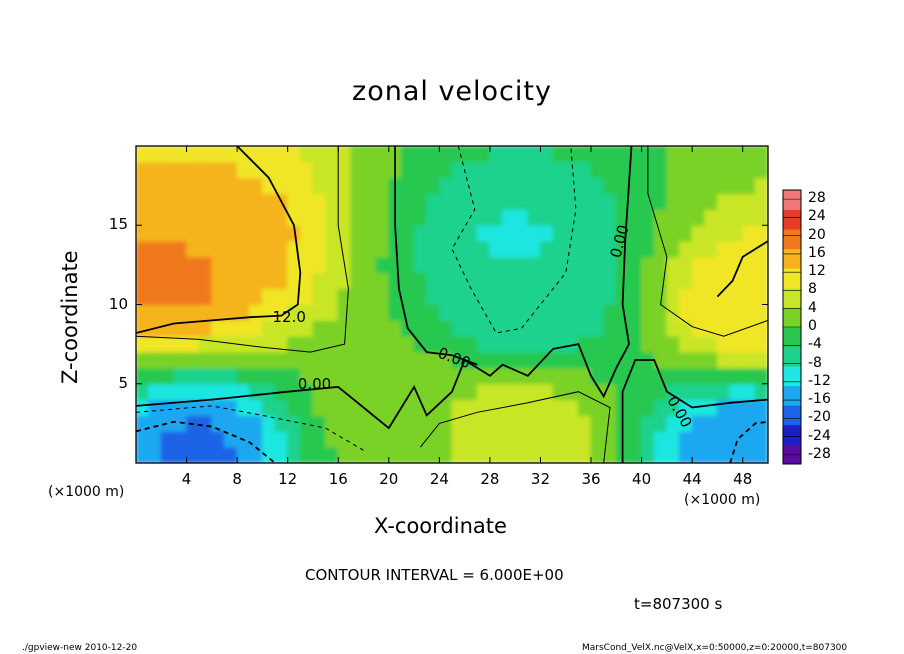 The image size is (904, 654). Describe the element at coordinates (434, 575) in the screenshot. I see `contour-interval-label: CONTOUR INTERVAL = 6.000E+00` at that location.